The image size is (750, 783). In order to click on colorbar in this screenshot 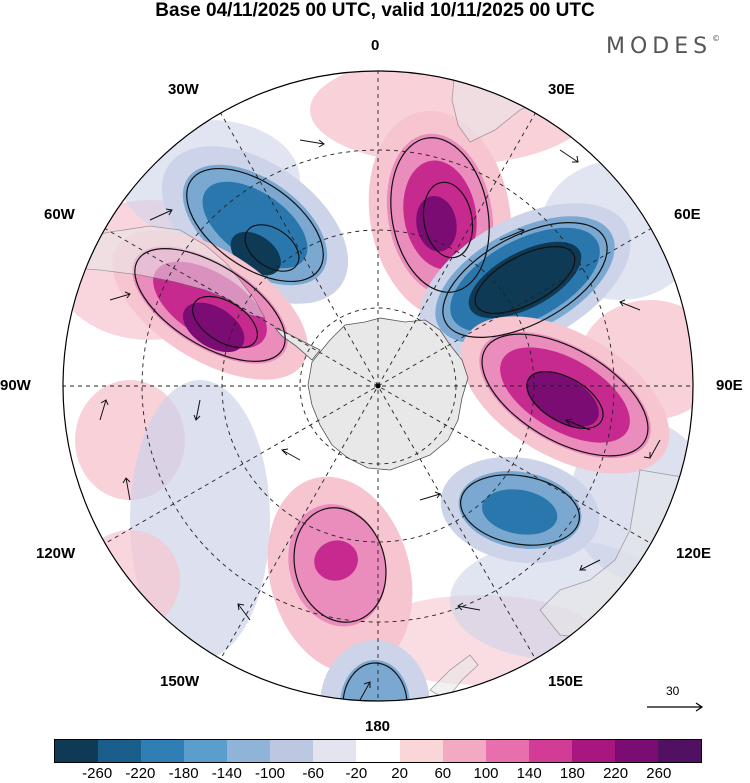, I will do `click(378, 751)`.